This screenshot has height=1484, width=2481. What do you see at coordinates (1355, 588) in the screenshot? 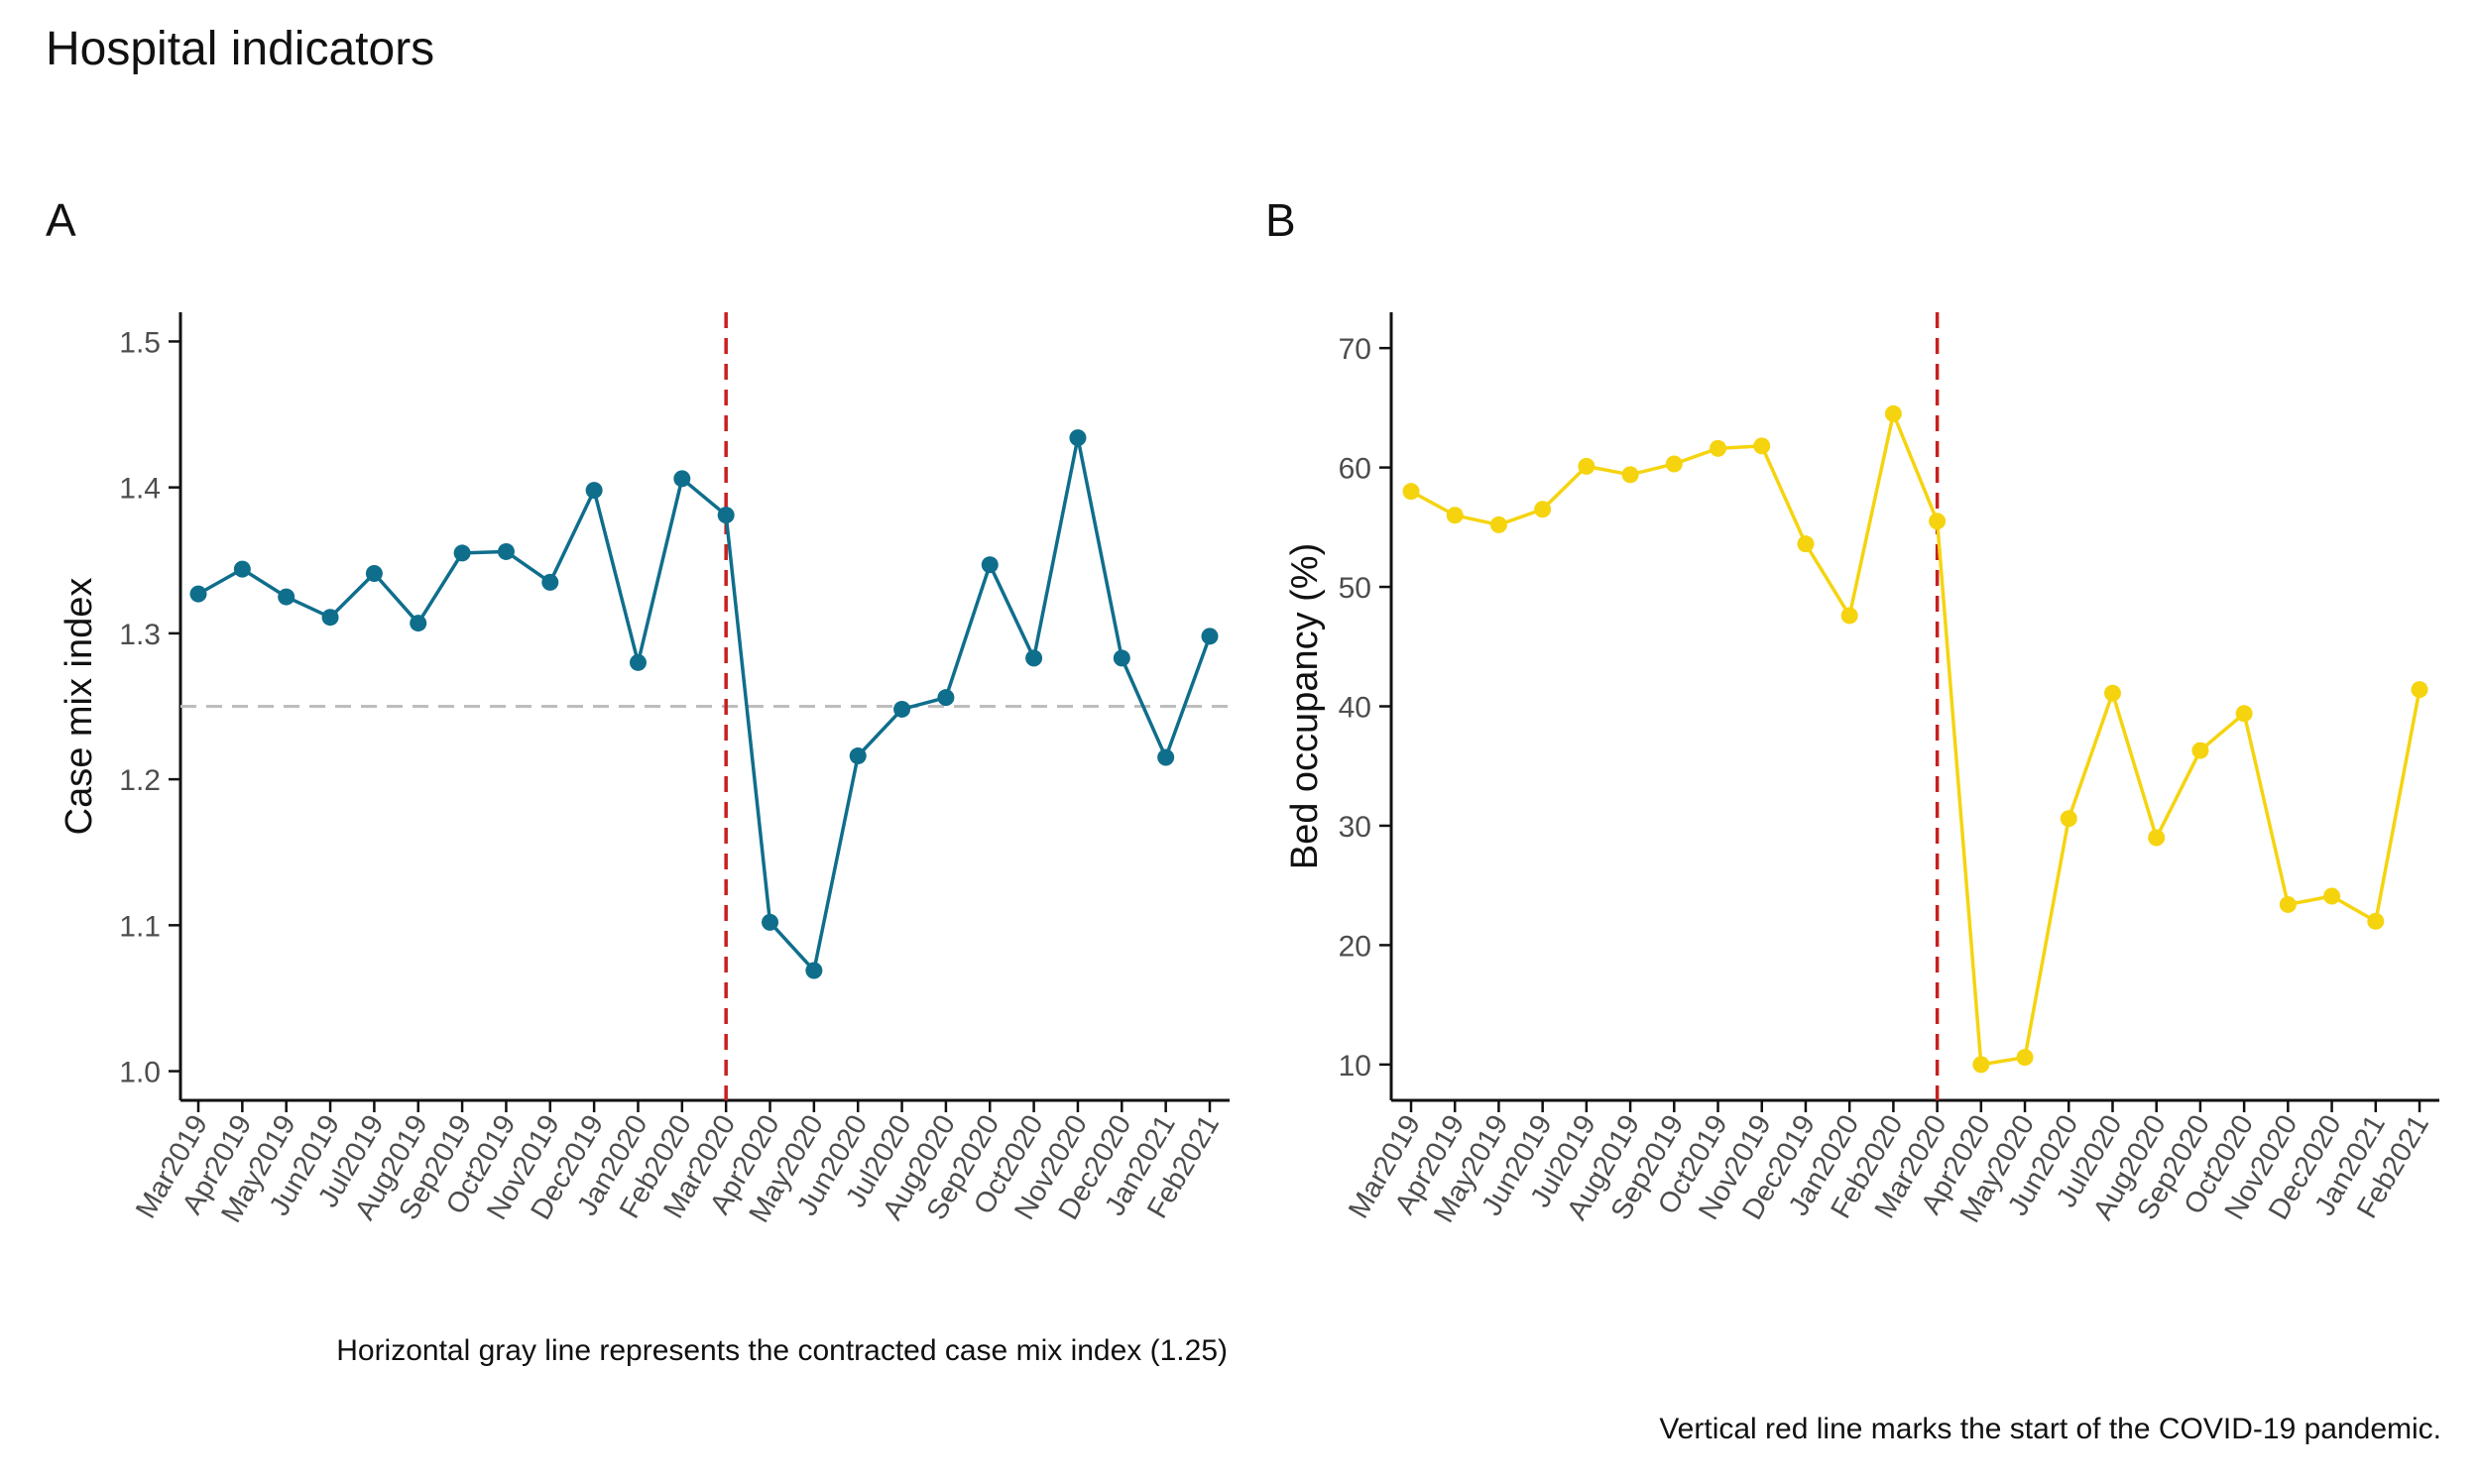
I see `y-tick-label: 50` at bounding box center [1355, 588].